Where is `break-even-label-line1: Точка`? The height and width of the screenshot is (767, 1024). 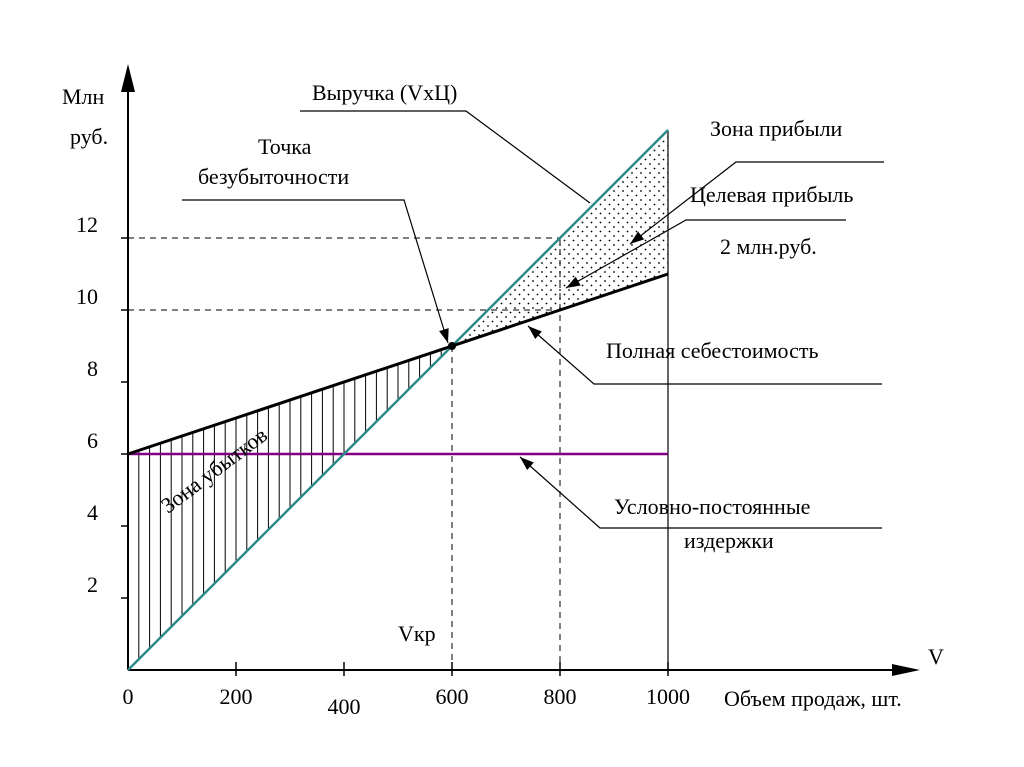 break-even-label-line1: Точка is located at coordinates (285, 146).